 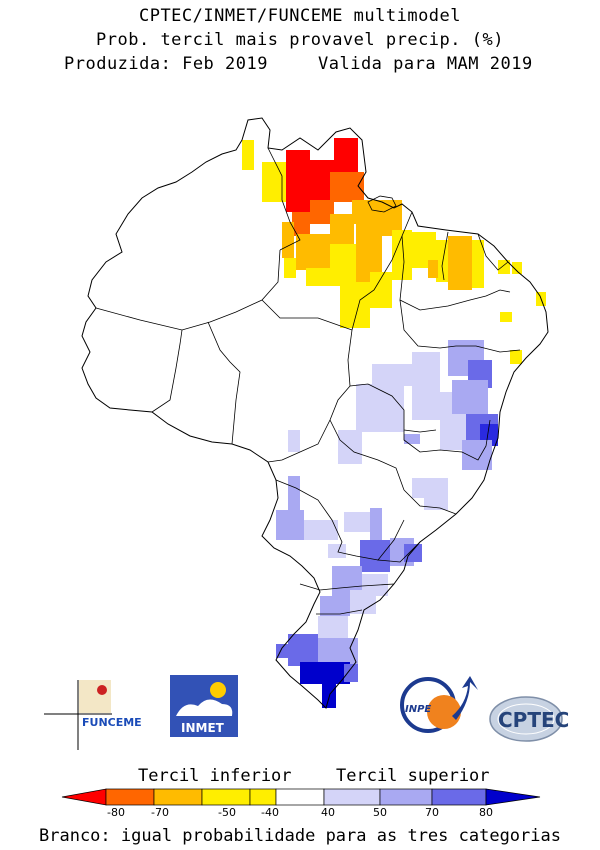 What do you see at coordinates (300, 40) in the screenshot?
I see `title-line-2: Prob. tercil mais provavel precip. (%)` at bounding box center [300, 40].